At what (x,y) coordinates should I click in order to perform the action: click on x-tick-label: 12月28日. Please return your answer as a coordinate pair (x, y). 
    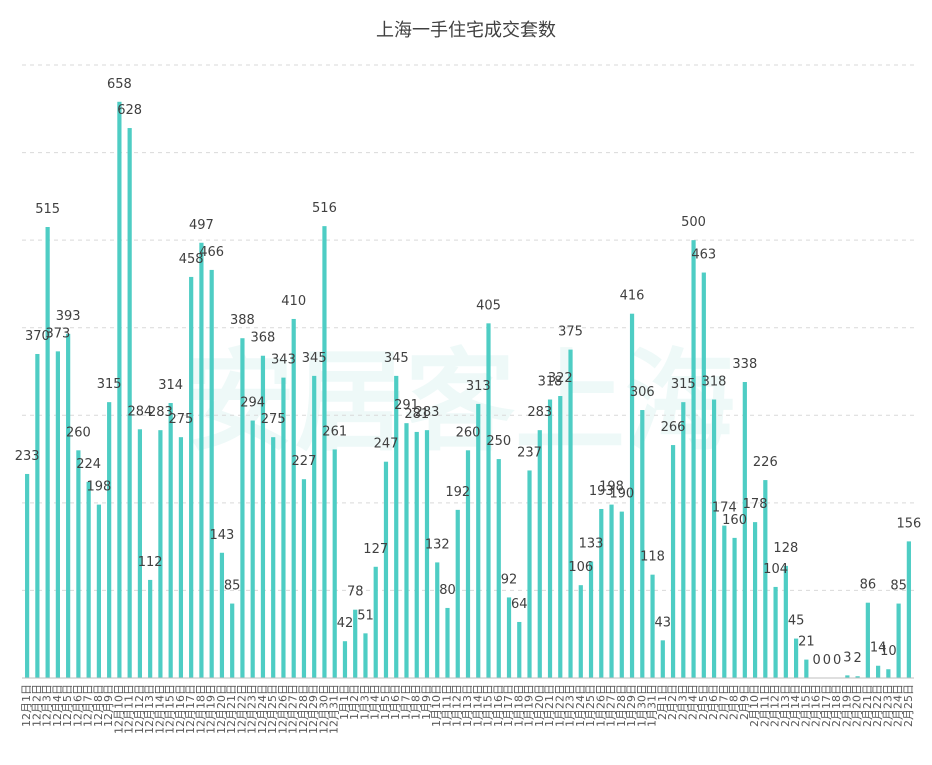
    Looking at the image, I should click on (303, 709).